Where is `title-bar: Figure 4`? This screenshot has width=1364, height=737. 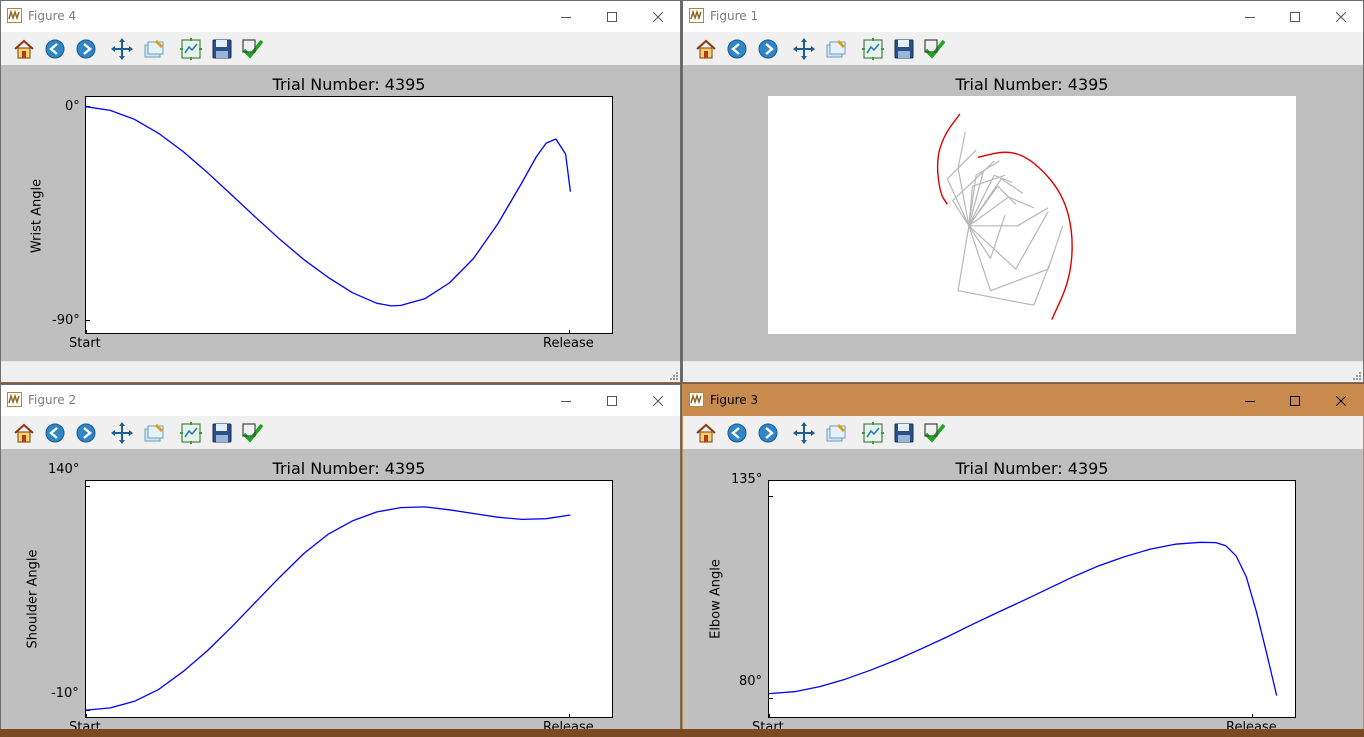 title-bar: Figure 4 is located at coordinates (340, 16).